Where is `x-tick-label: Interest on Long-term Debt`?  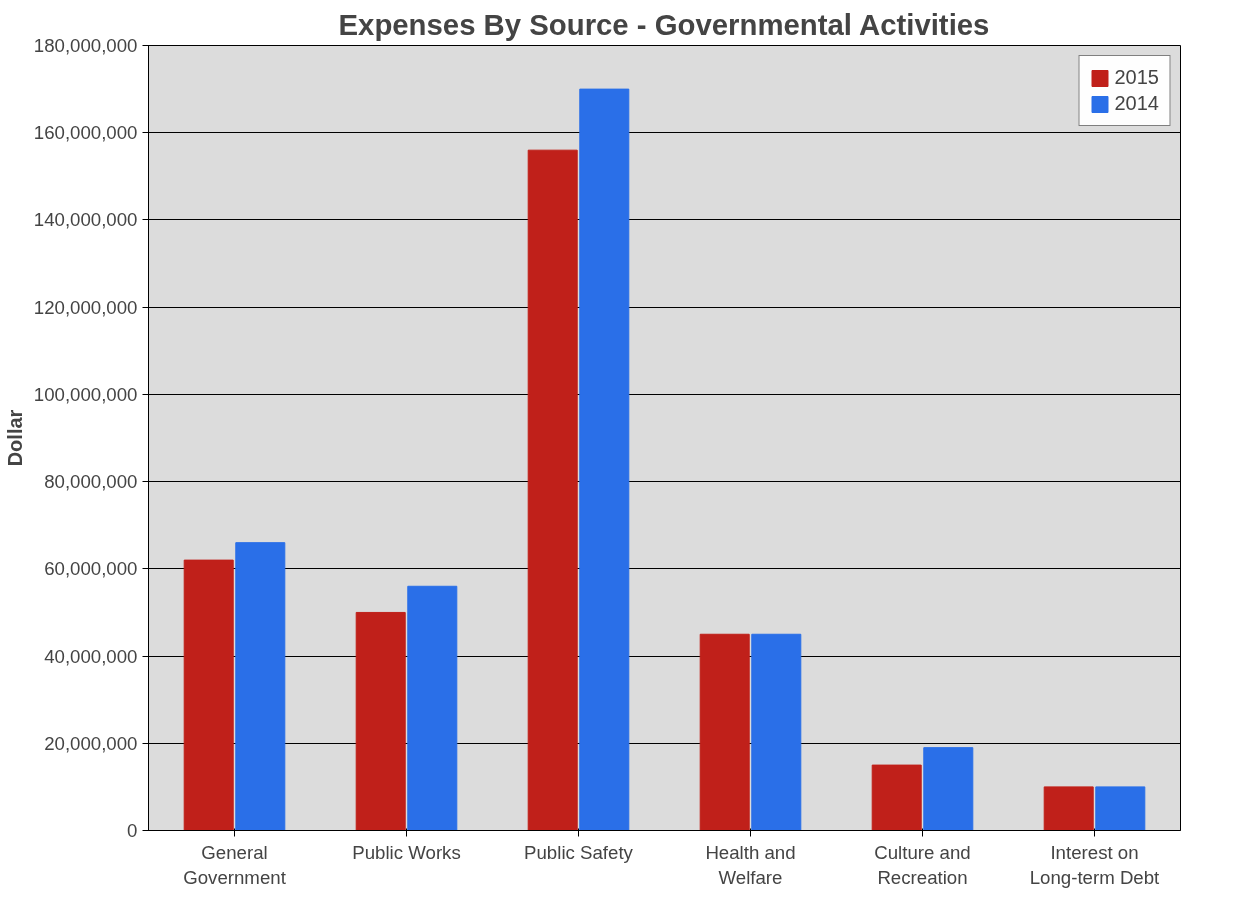
x-tick-label: Interest on Long-term Debt is located at coordinates (1095, 864).